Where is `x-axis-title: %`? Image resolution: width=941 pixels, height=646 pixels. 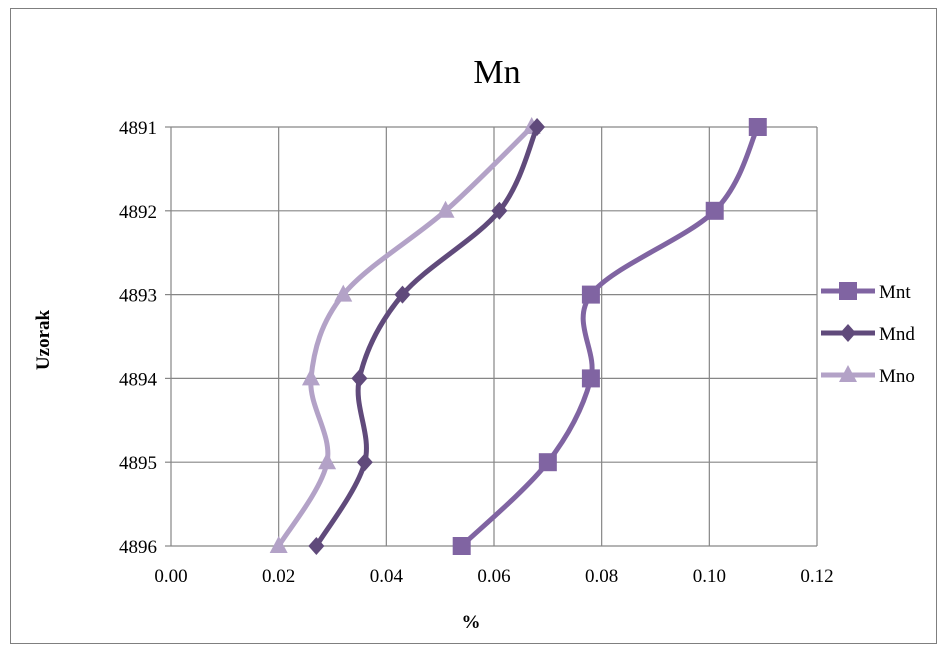 x-axis-title: % is located at coordinates (471, 622).